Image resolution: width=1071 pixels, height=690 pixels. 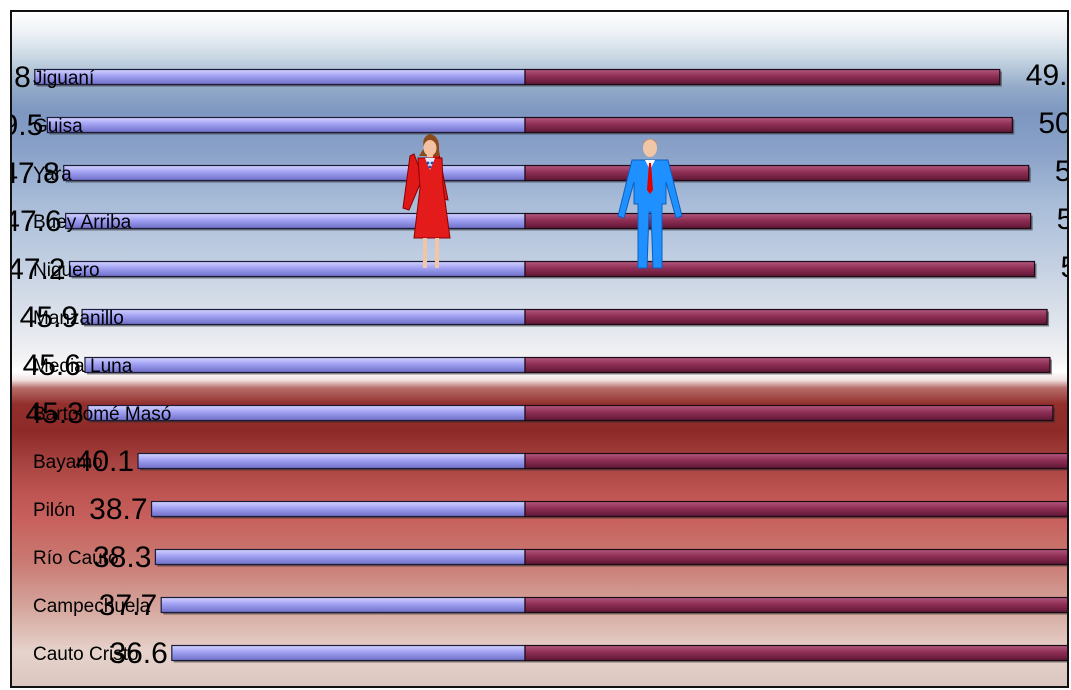 I want to click on value-label-left: 45.9, so click(x=49, y=317).